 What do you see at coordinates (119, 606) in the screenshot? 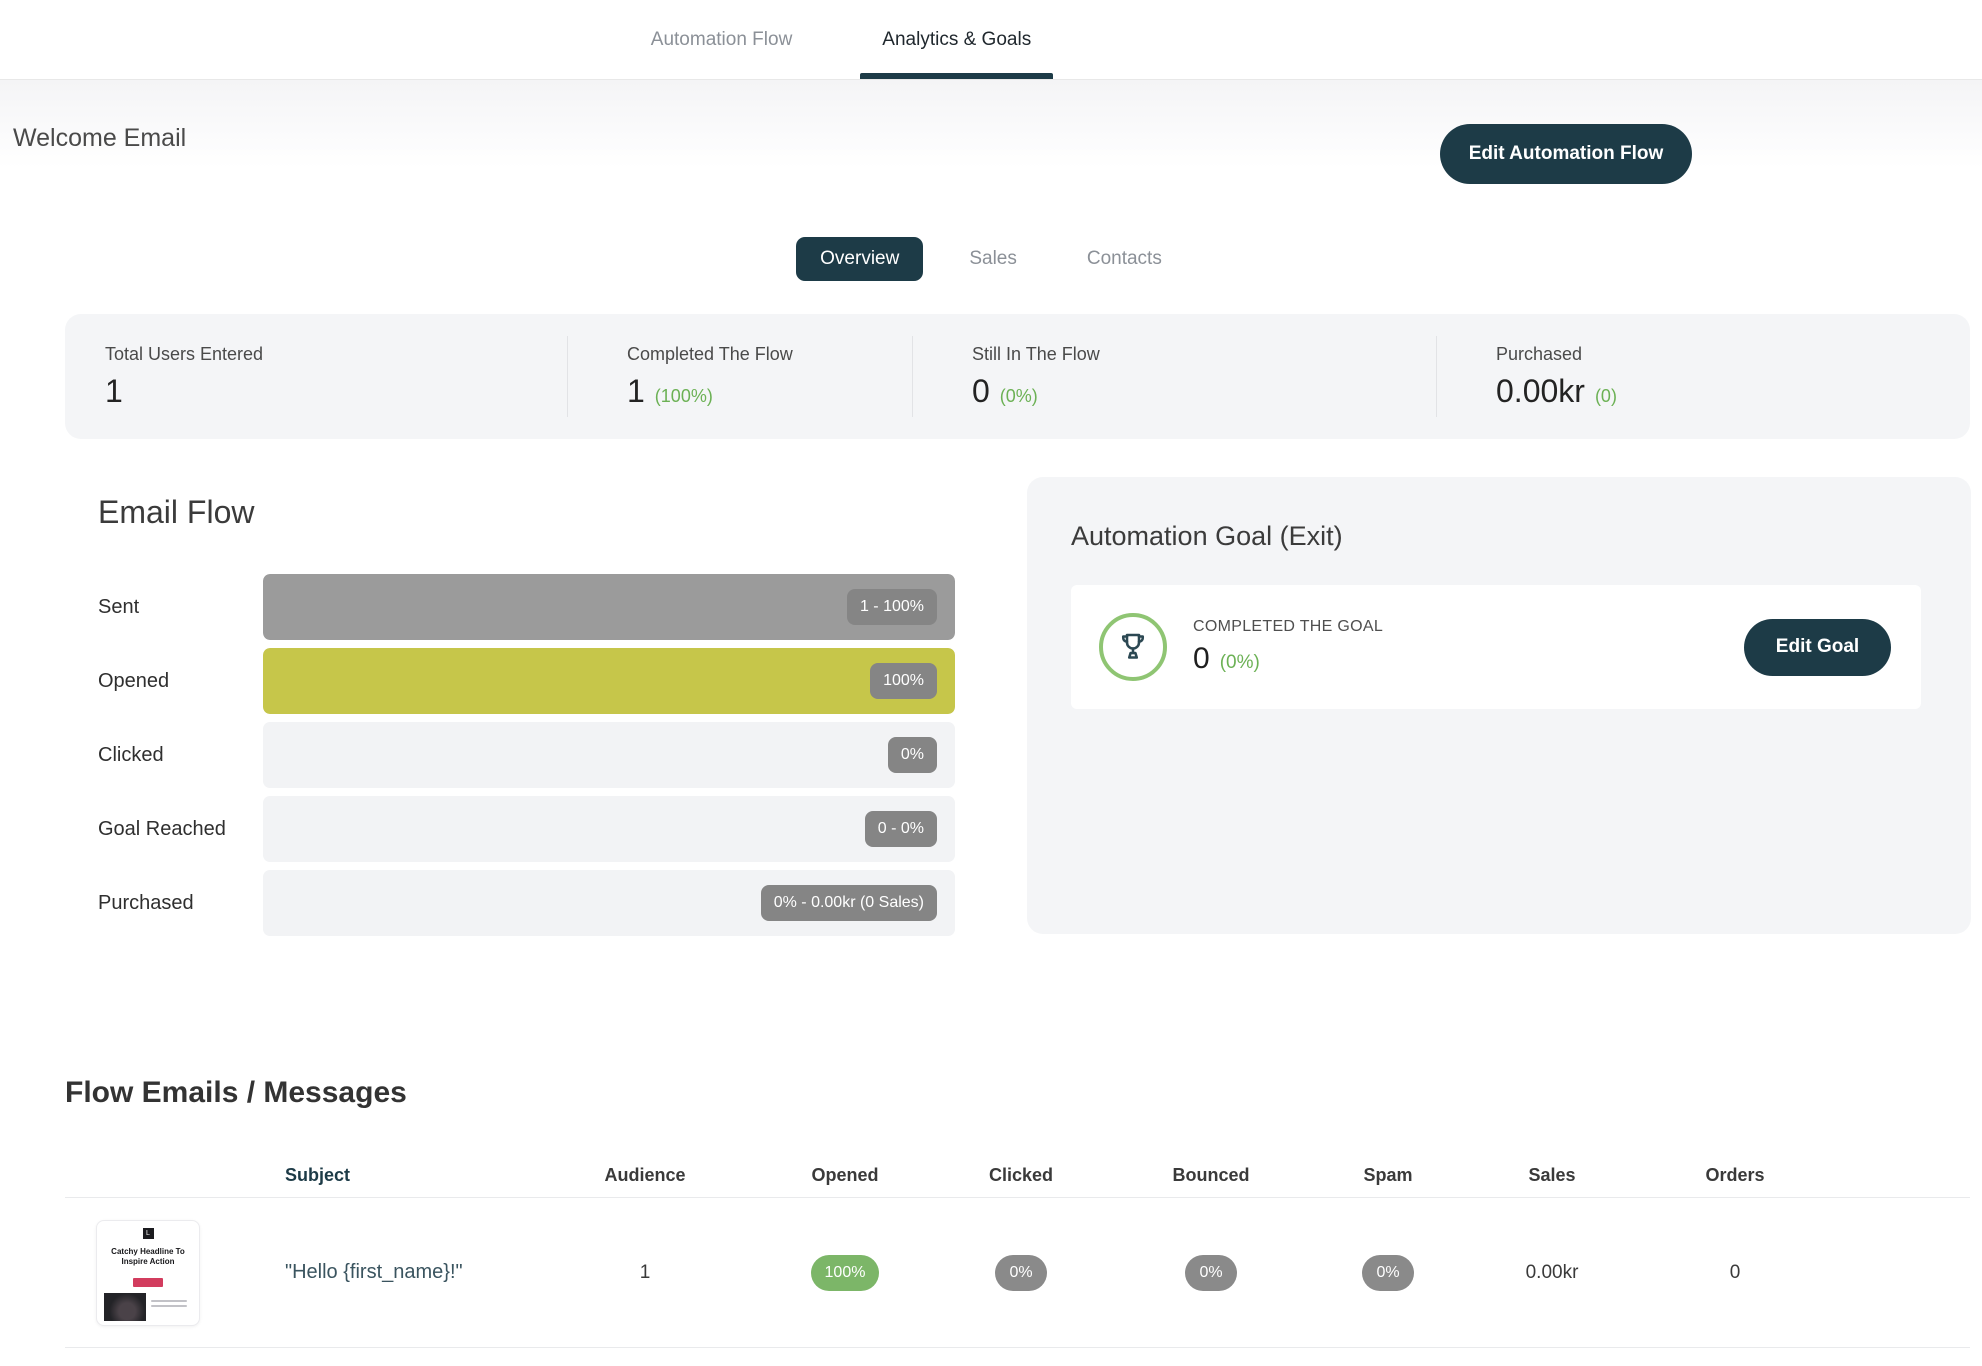
I see `funnel-label: Sent` at bounding box center [119, 606].